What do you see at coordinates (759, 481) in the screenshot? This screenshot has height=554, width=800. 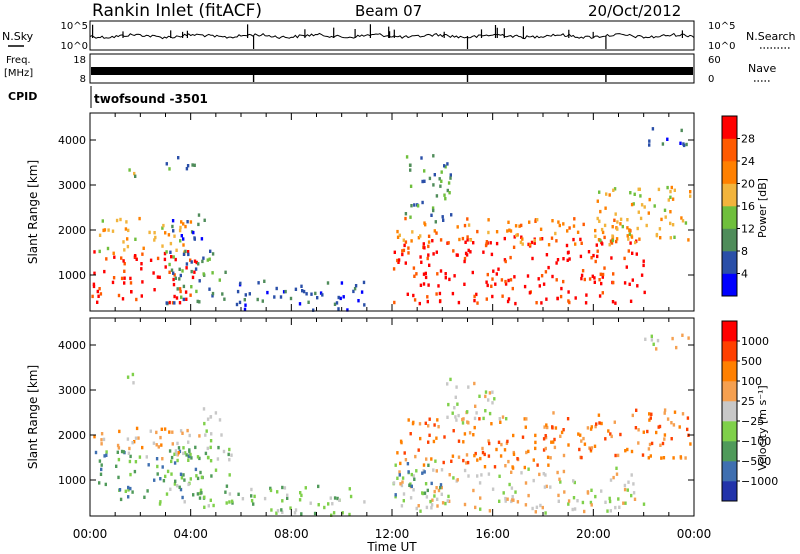 I see `velocity-colorbar-label-item: −1000` at bounding box center [759, 481].